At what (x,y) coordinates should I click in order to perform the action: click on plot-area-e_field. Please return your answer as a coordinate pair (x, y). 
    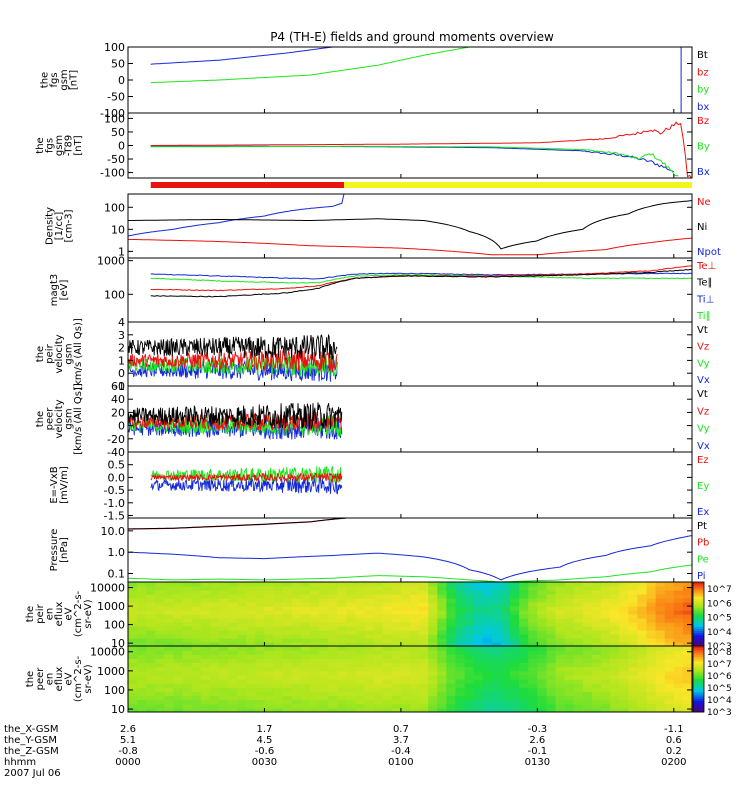
    Looking at the image, I should click on (246, 480).